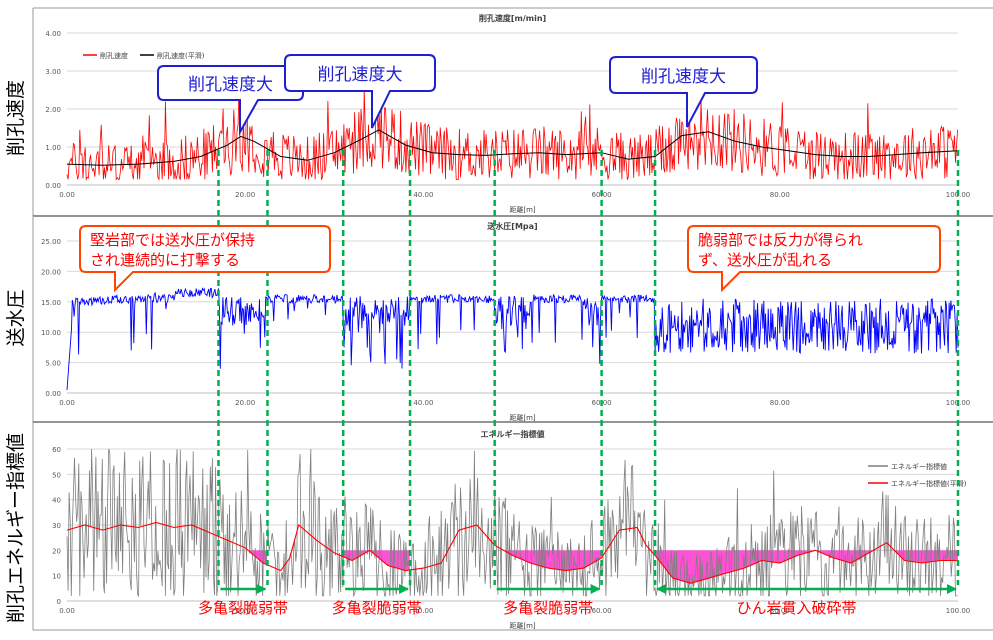  Describe the element at coordinates (765, 260) in the screenshot. I see `callout-text-line: ず、送水圧が乱れる` at that location.